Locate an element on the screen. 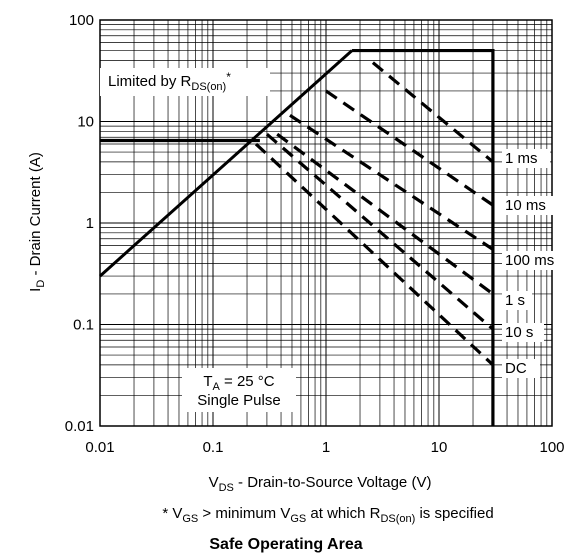 The image size is (573, 556). y-tick-label: 0.01 is located at coordinates (79, 426).